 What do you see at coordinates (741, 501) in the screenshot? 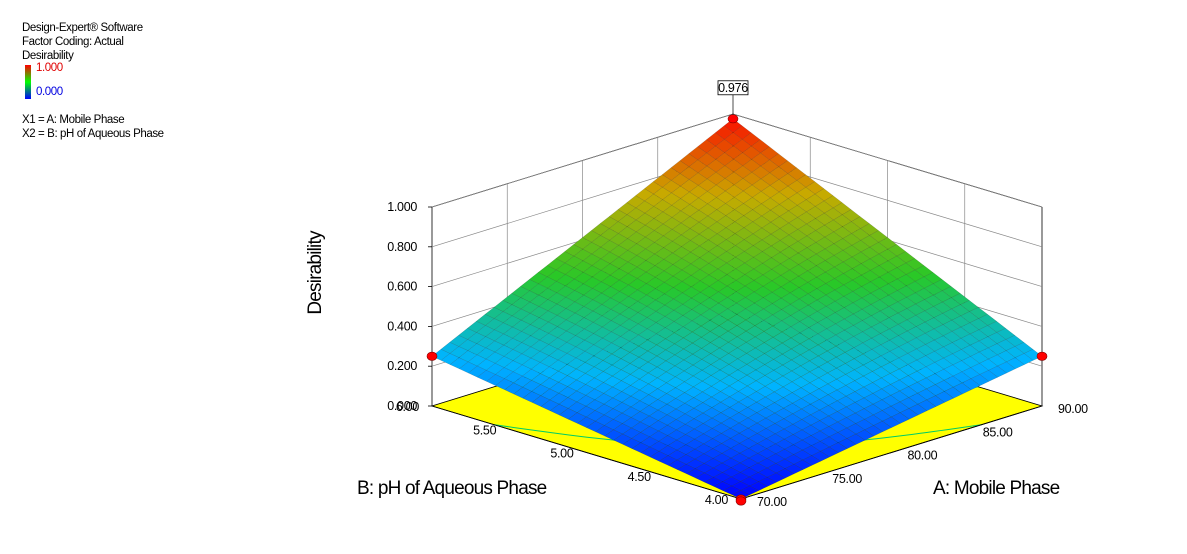
I see `design-point-floor` at bounding box center [741, 501].